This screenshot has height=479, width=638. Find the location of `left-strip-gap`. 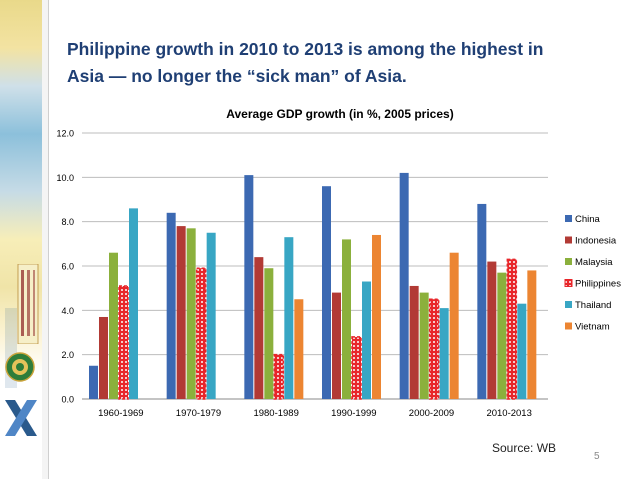

left-strip-gap is located at coordinates (45, 239).